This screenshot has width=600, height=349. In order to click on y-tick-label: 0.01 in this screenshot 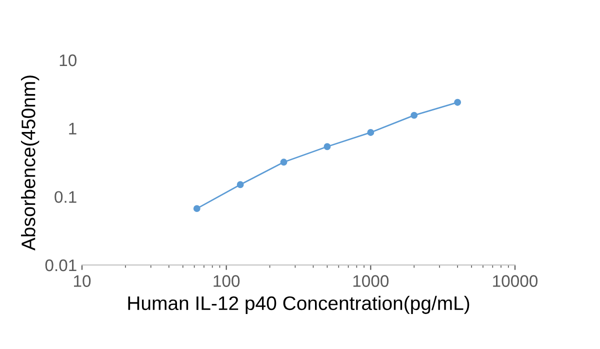, I will do `click(60, 265)`.